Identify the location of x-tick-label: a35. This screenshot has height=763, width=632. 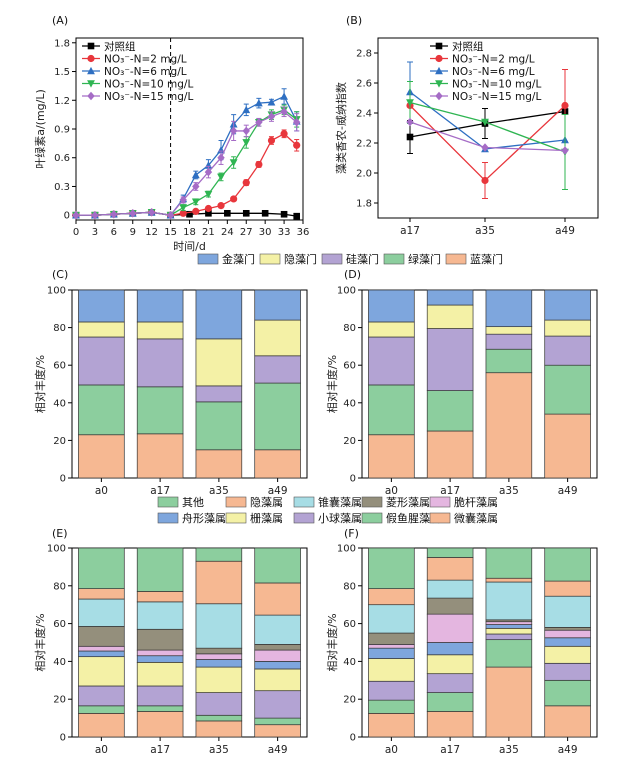
(509, 491).